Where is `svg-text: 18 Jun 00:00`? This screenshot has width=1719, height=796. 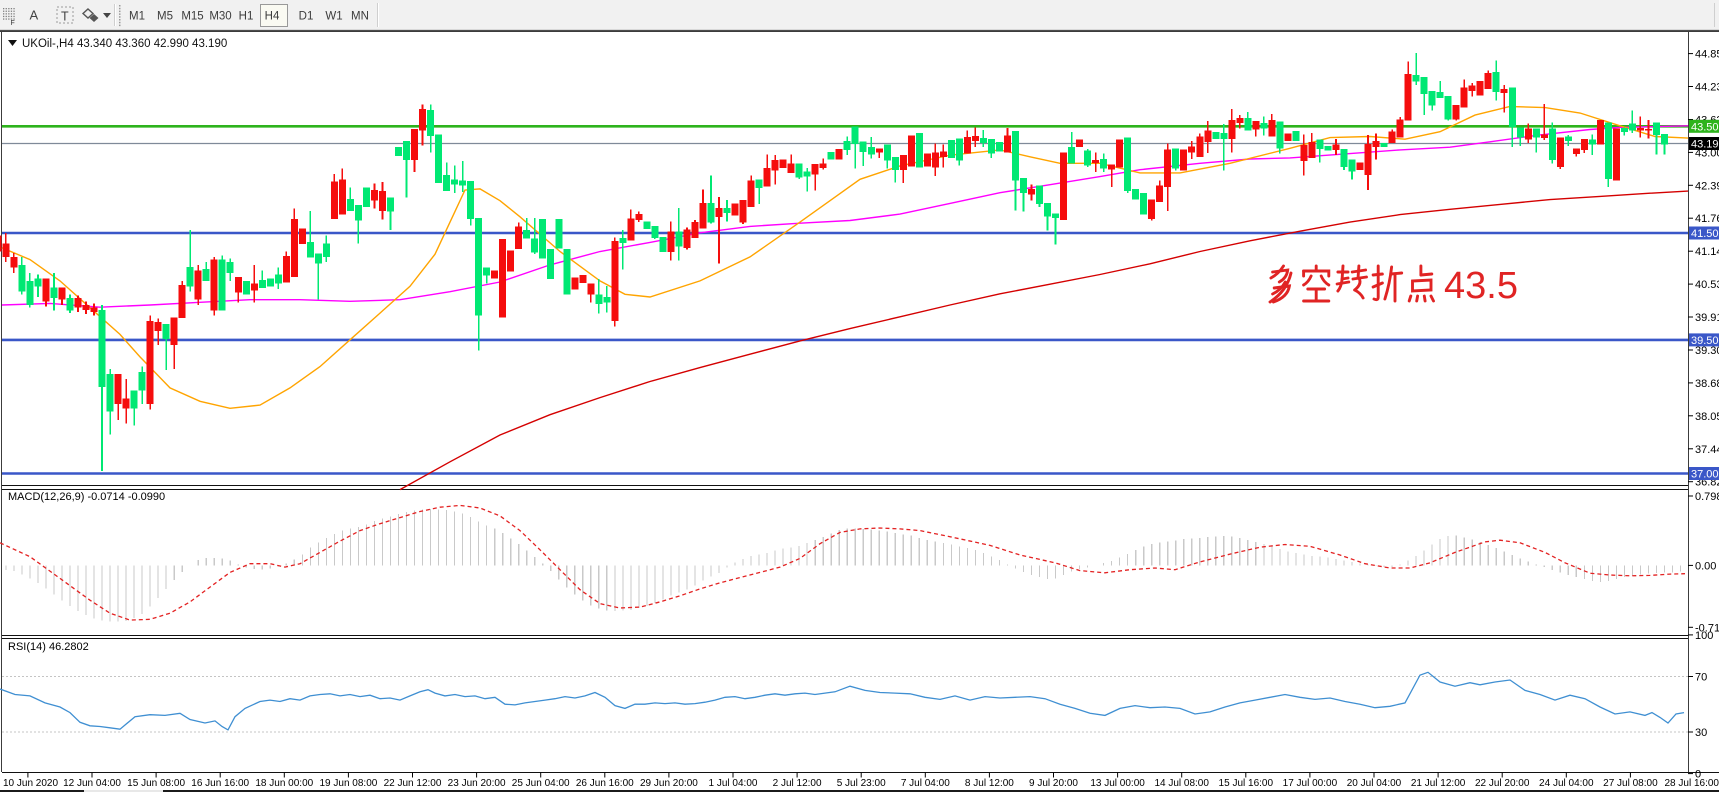 svg-text: 18 Jun 00:00 is located at coordinates (284, 783).